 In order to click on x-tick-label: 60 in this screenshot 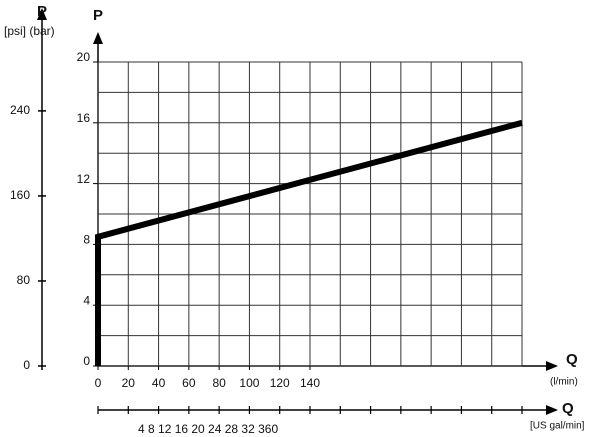, I will do `click(189, 383)`.